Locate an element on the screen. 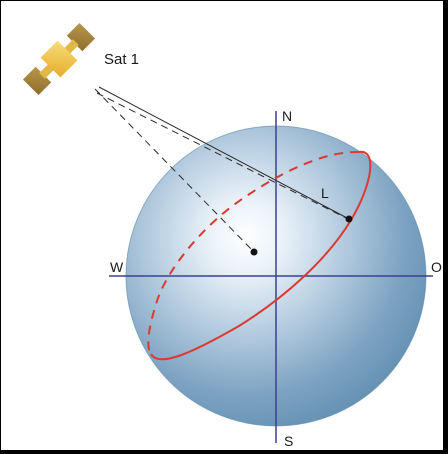 The image size is (448, 454). satellite-body is located at coordinates (59, 59).